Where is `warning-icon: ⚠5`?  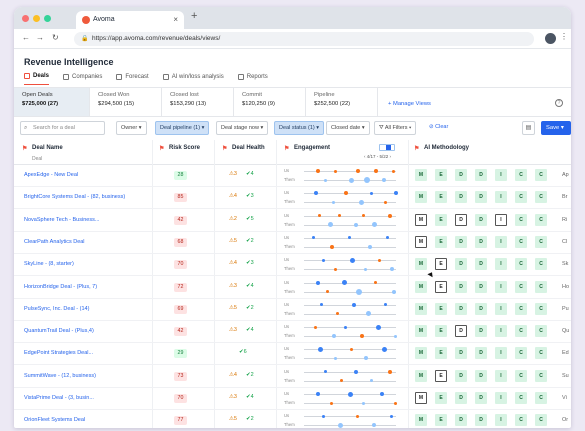
warning-icon: ⚠5 is located at coordinates (233, 419).